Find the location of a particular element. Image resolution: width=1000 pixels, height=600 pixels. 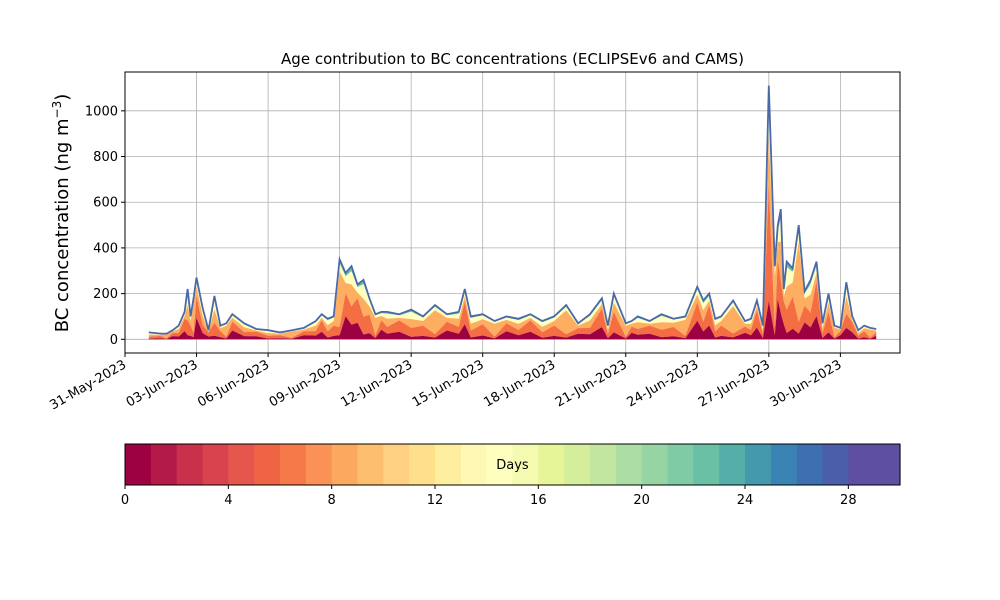

colorbar-tick-label: 24 is located at coordinates (745, 500).